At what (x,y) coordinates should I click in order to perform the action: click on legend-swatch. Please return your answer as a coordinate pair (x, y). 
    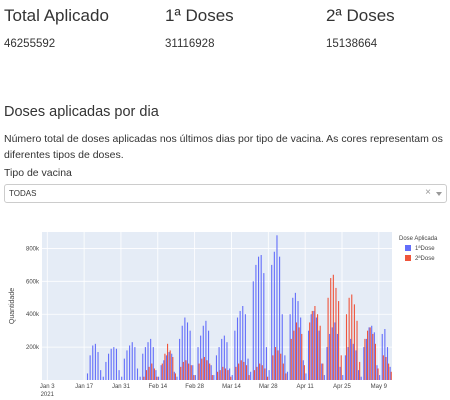
    Looking at the image, I should click on (408, 258).